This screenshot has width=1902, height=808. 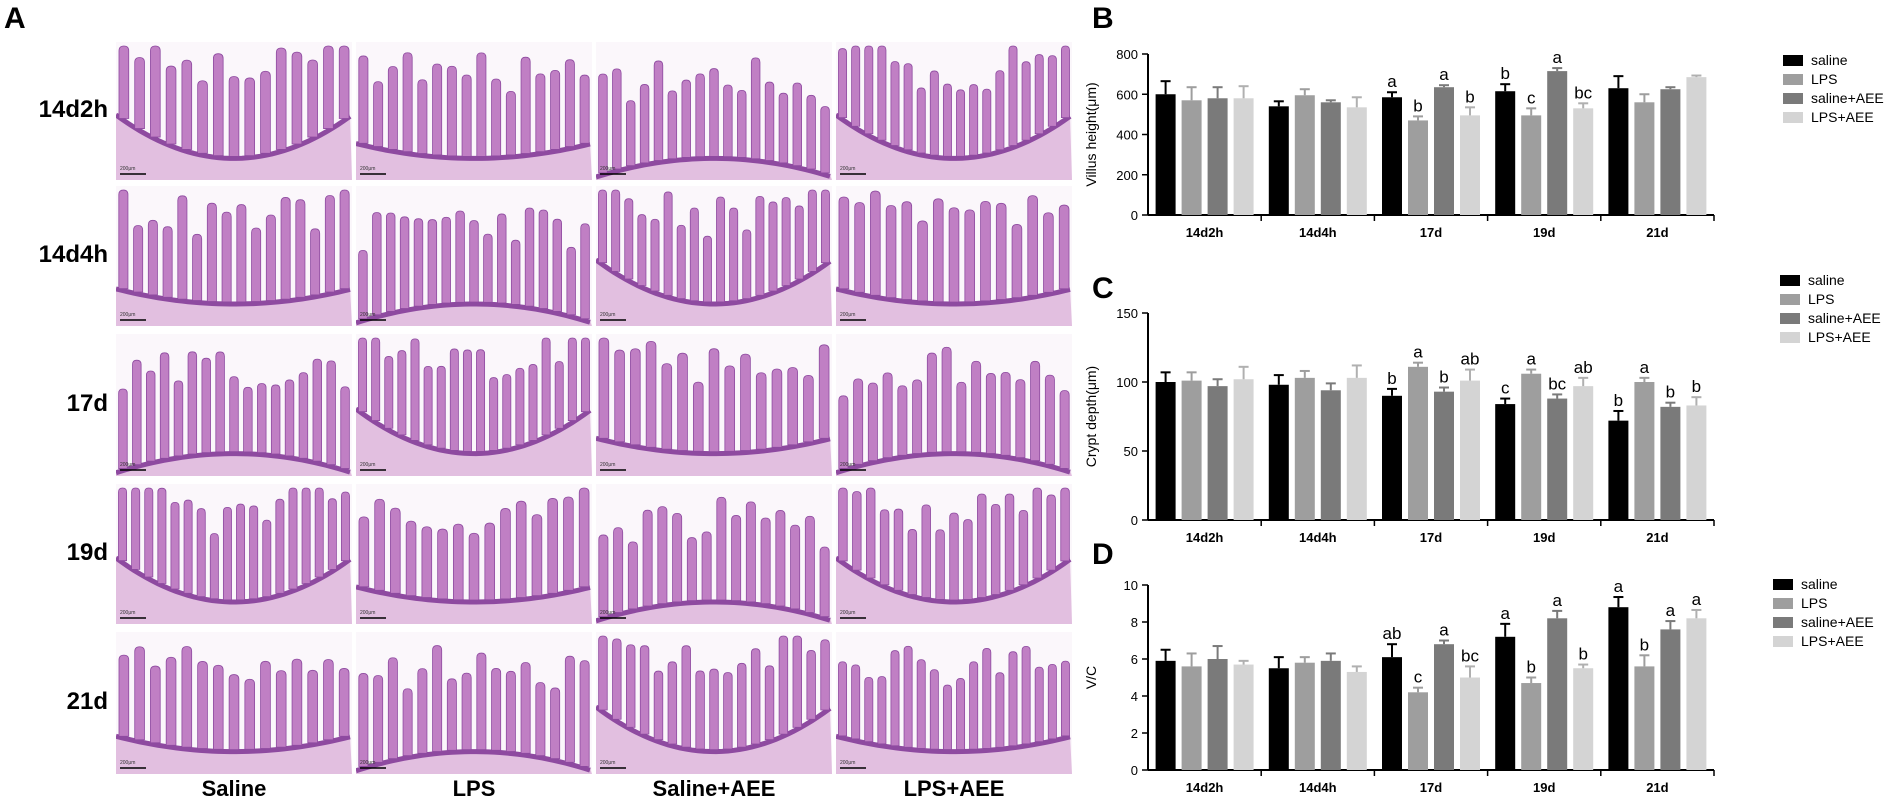 I want to click on micrograph-14d4h-saline-plus-aee: 200μm, so click(x=714, y=256).